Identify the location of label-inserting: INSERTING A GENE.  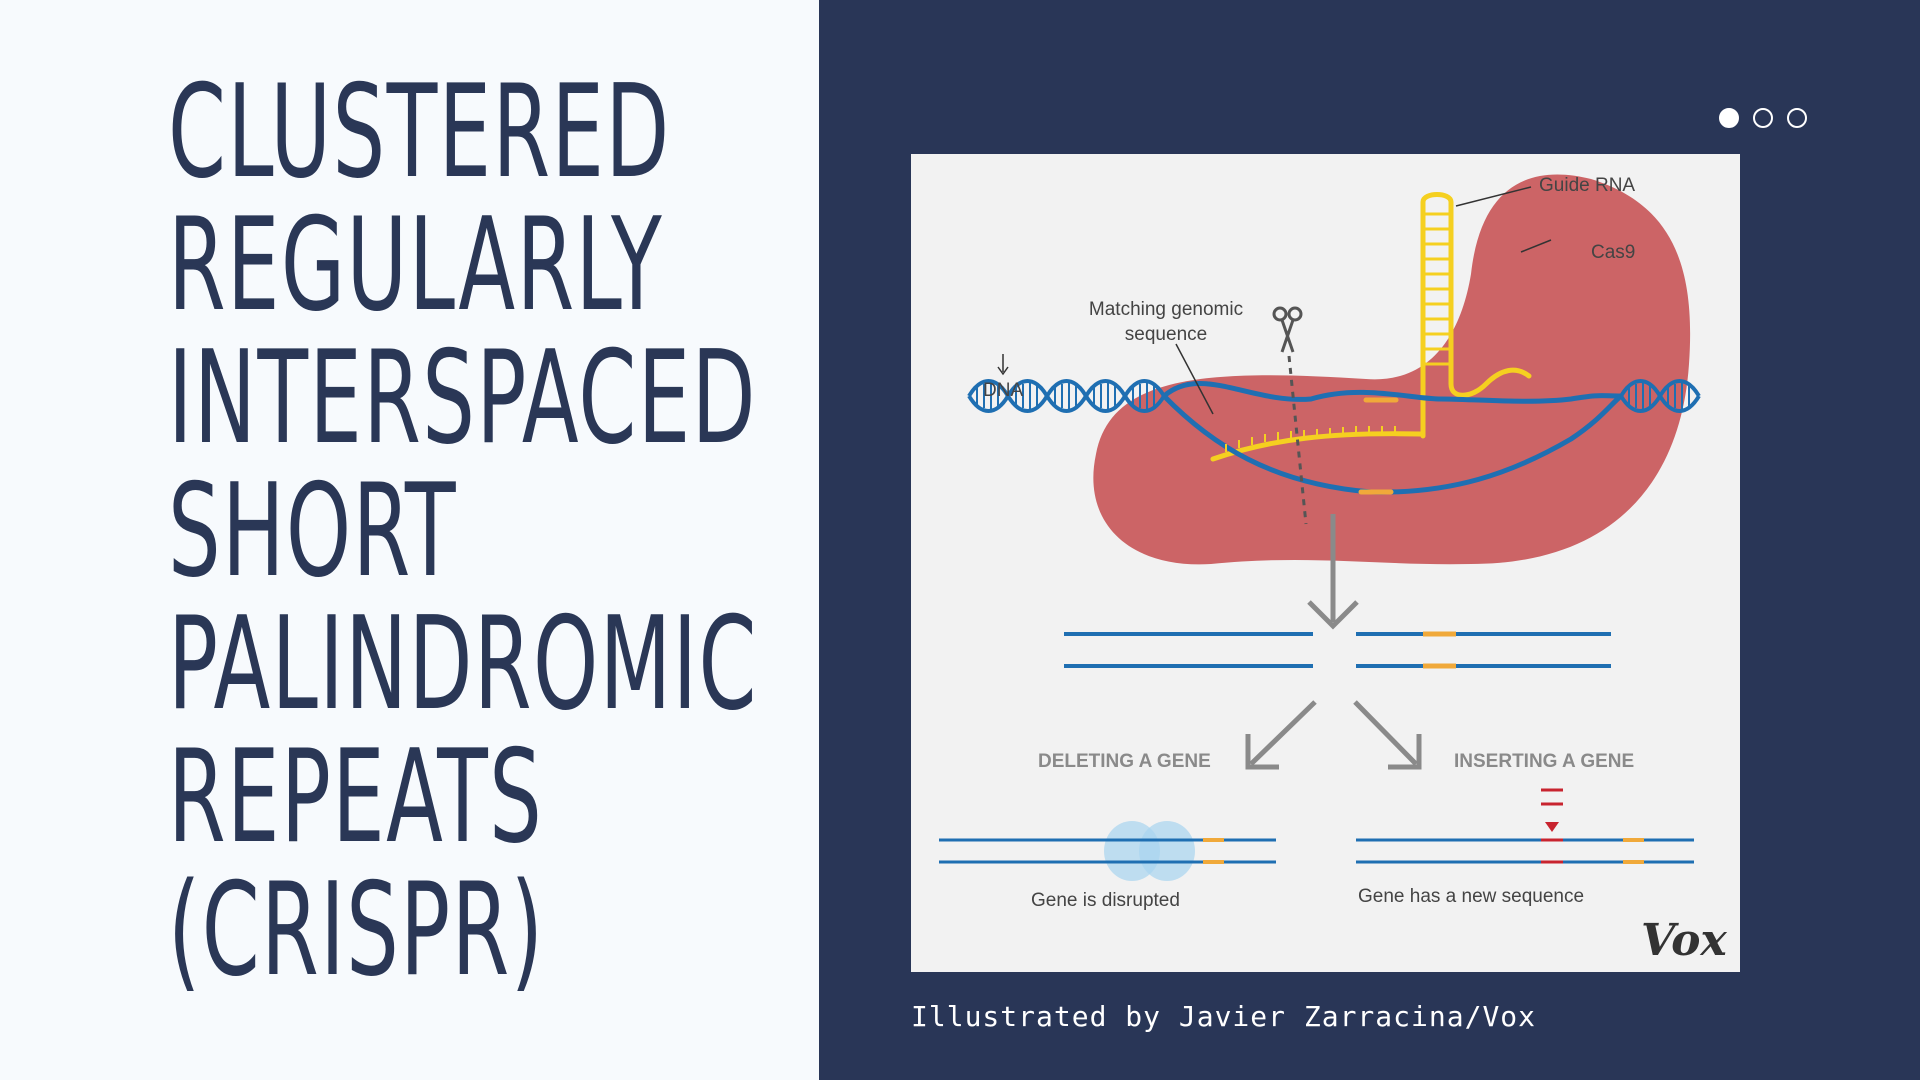
(1544, 761).